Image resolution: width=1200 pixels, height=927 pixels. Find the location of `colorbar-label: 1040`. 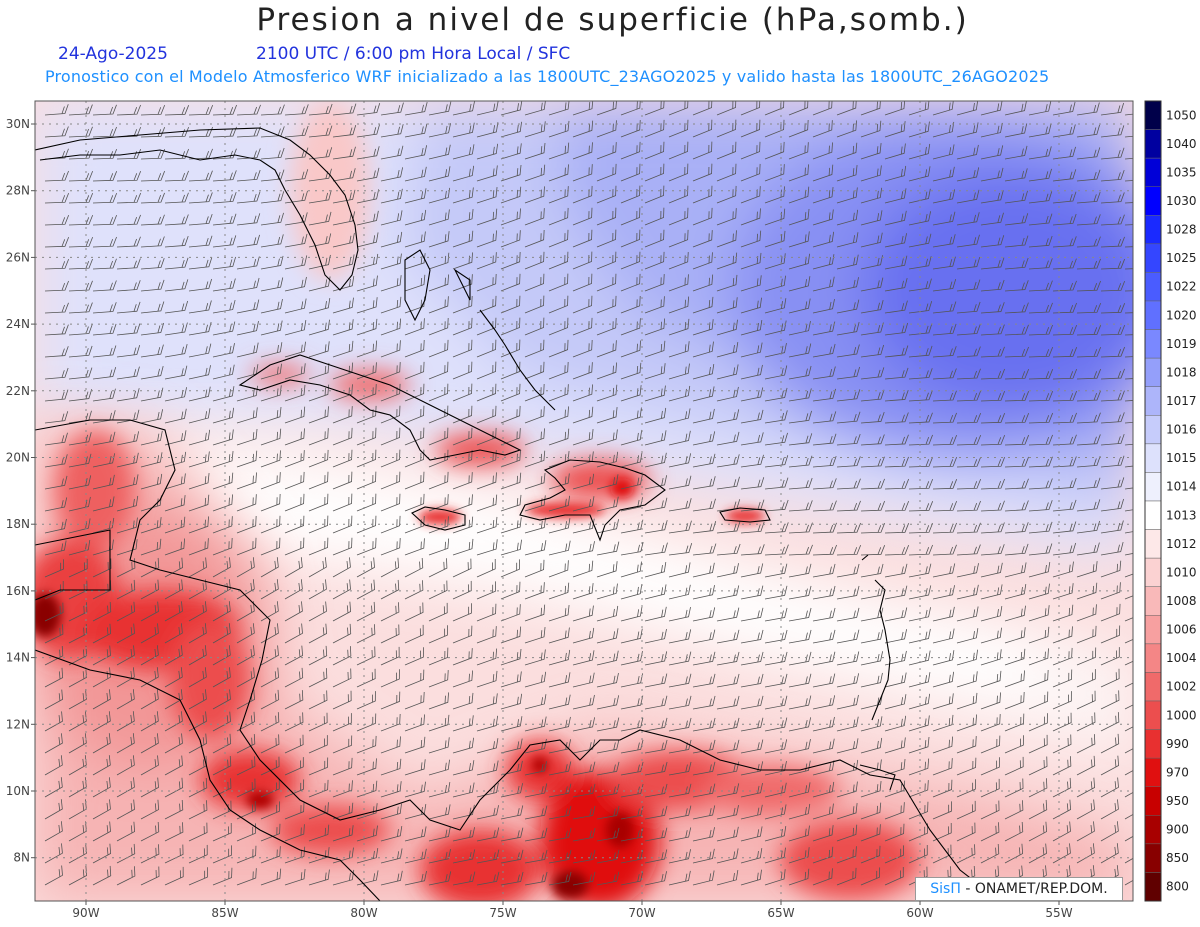

colorbar-label: 1040 is located at coordinates (1181, 144).